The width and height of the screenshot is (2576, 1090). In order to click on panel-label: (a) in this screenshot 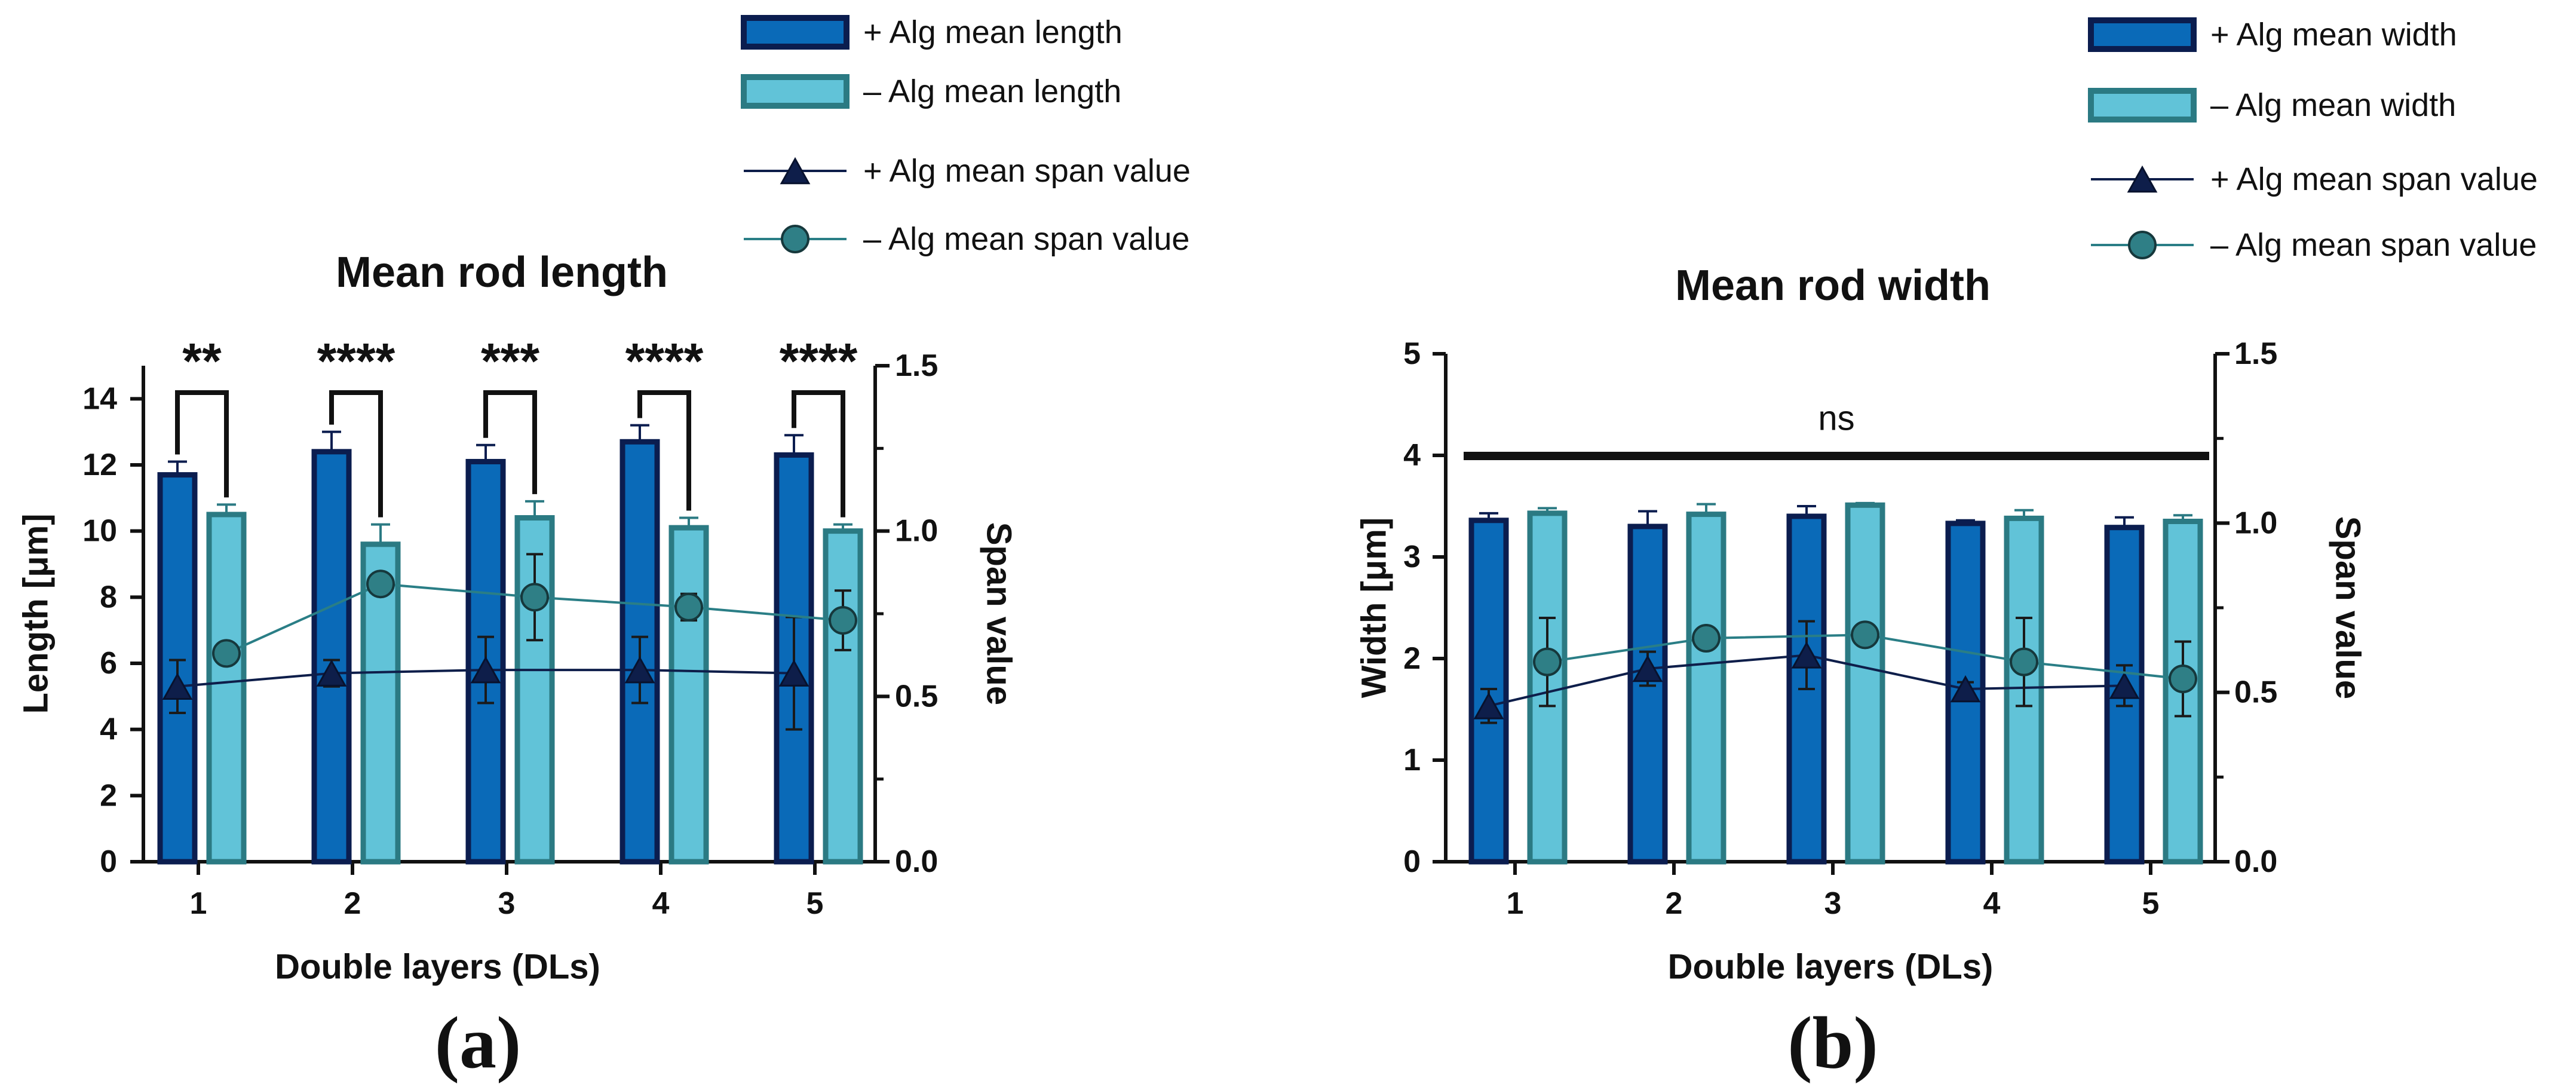, I will do `click(478, 1043)`.